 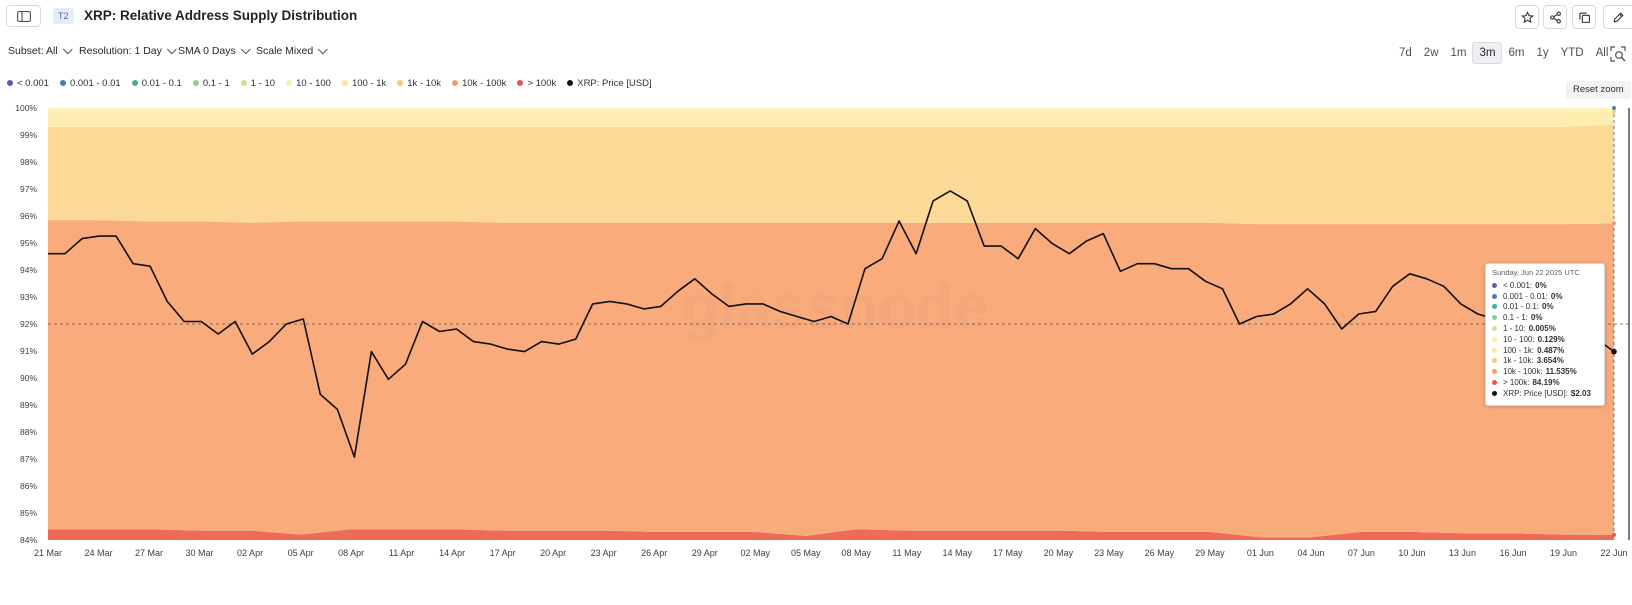 I want to click on tooltip-row: 0.01 - 0.1: 0%, so click(x=1545, y=307).